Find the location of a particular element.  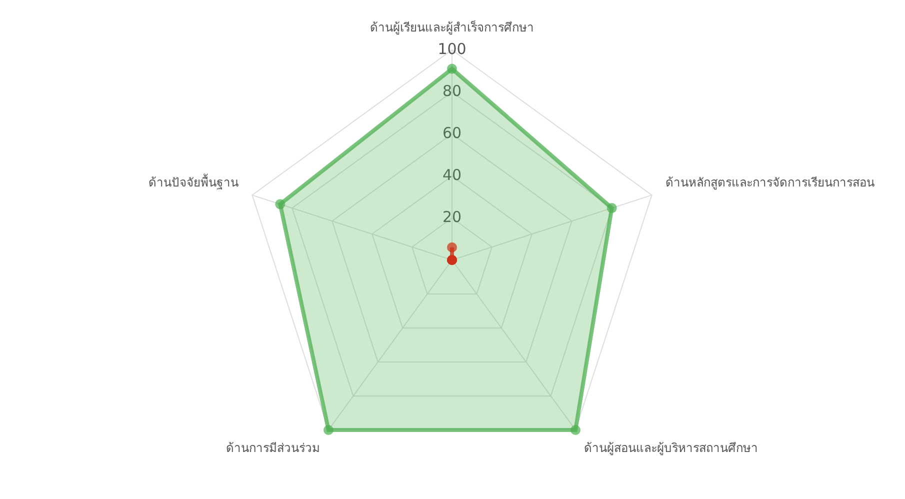

spoke-label: ด้านผู้สอนและผู้บริหารสถานศึกษา is located at coordinates (671, 448).